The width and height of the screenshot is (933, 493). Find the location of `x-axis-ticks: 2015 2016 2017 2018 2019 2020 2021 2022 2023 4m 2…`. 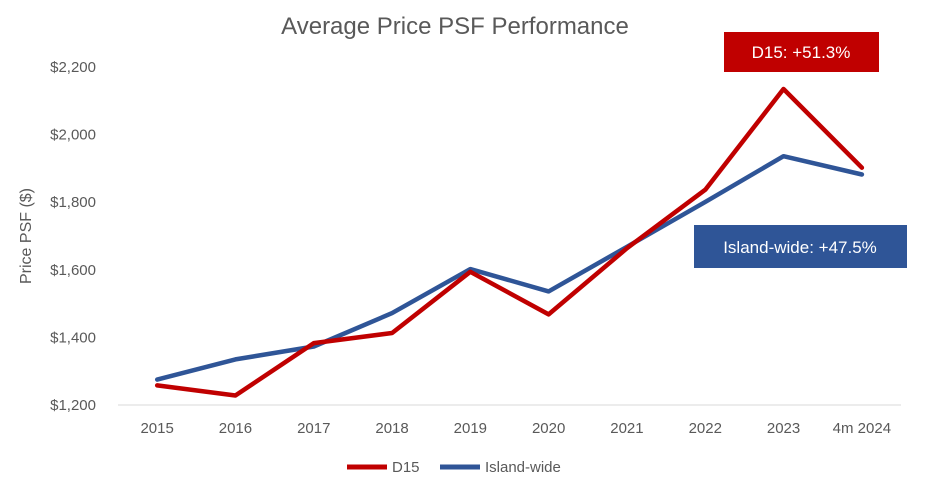

x-axis-ticks: 2015 2016 2017 2018 2019 2020 2021 2022 2023 4m 2… is located at coordinates (515, 428).